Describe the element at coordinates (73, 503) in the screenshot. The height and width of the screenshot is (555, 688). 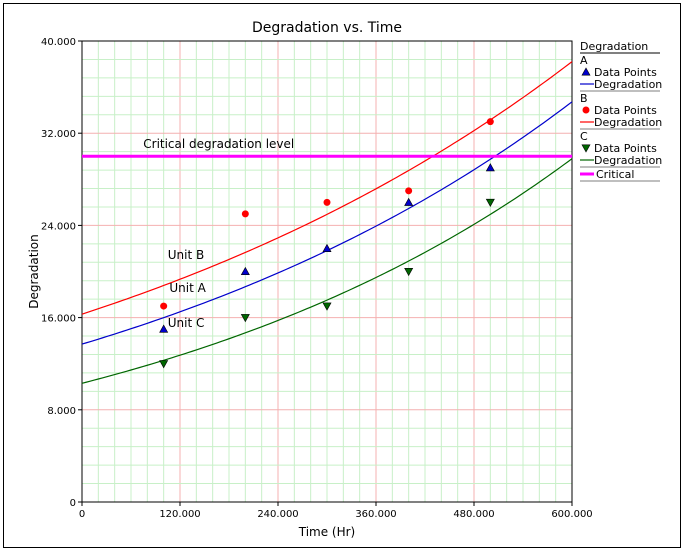
I see `y-tick-label: 0` at that location.